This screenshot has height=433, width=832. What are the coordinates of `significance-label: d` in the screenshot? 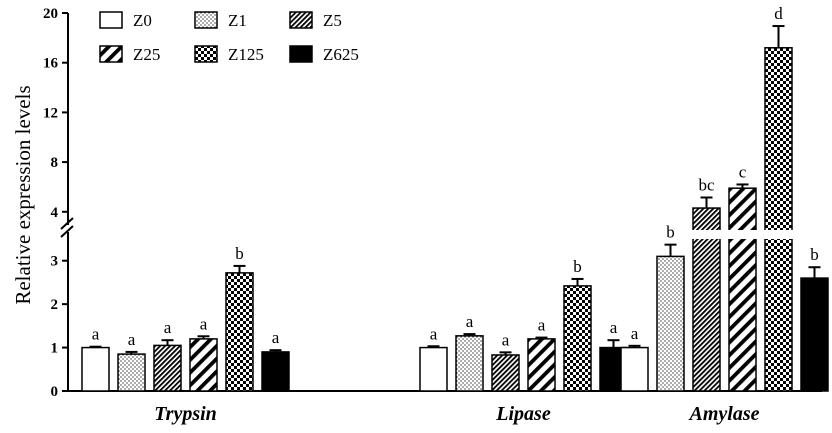 It's located at (778, 13).